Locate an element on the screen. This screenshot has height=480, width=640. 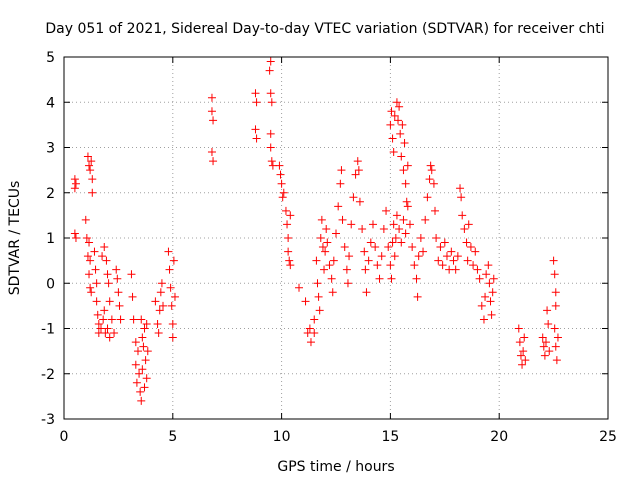
y-tick-label: 3 is located at coordinates (50, 149).